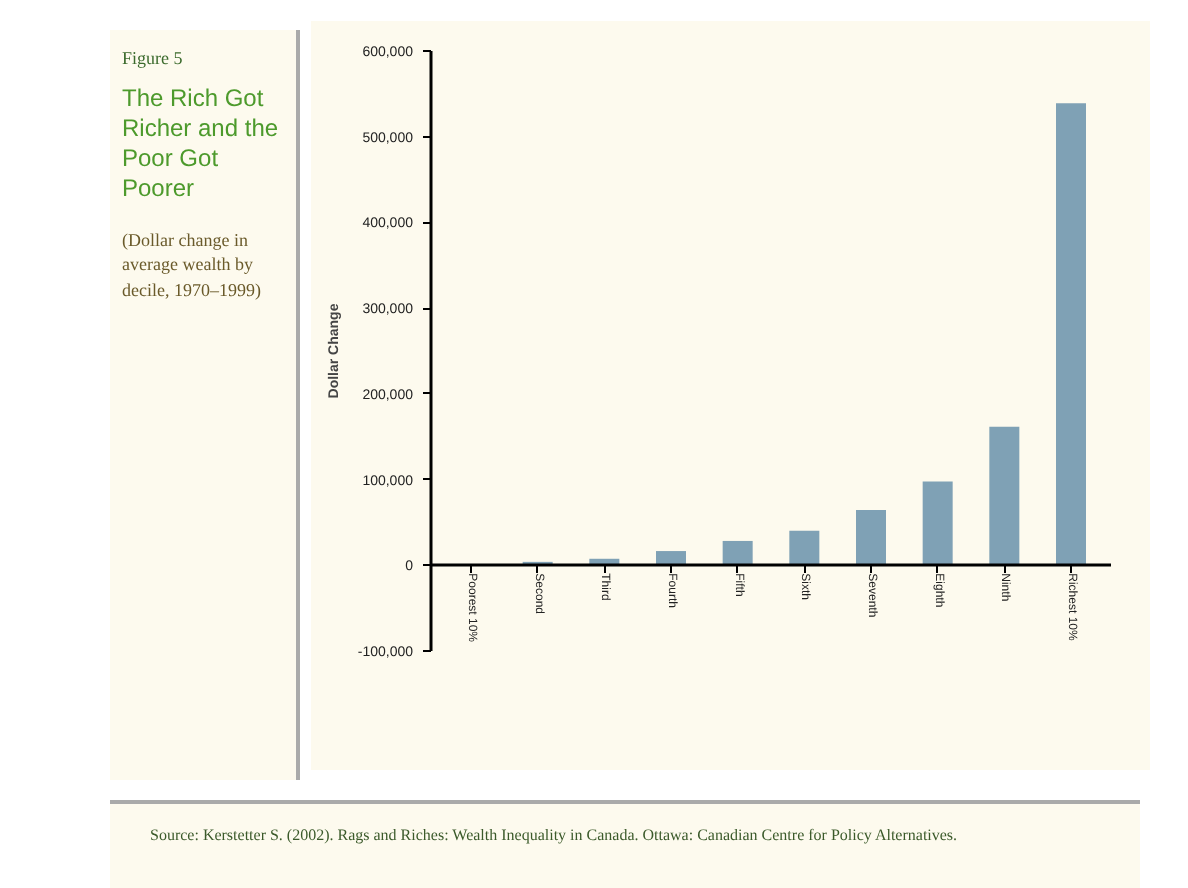  I want to click on text: The Rich Got Richer and the Poor Got Poorer, so click(201, 143).